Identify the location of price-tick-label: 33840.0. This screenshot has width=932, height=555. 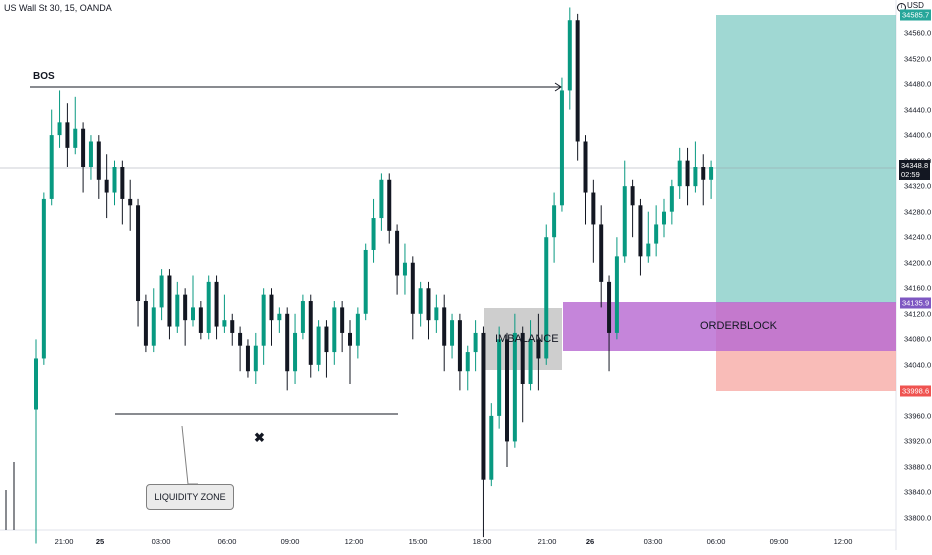
(918, 492).